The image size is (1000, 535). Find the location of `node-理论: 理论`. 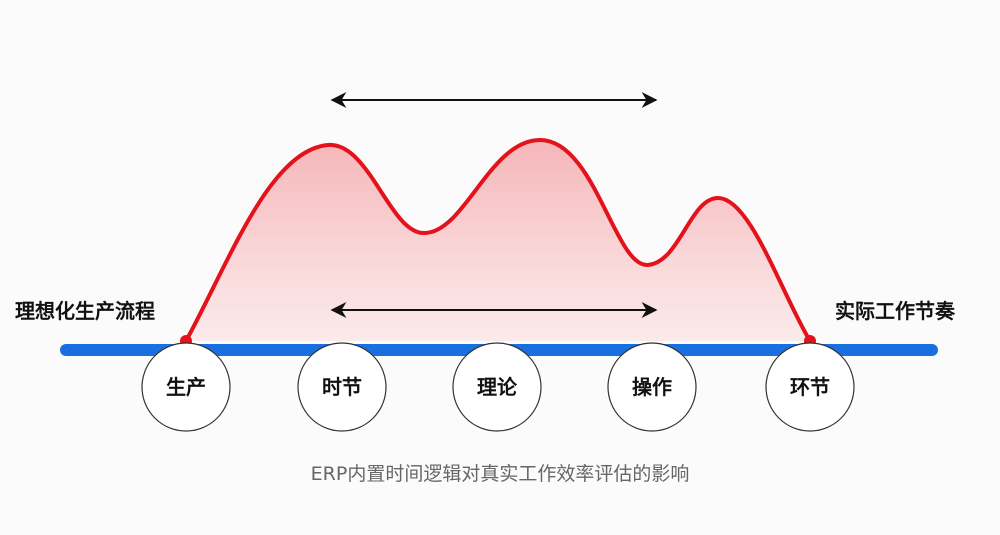

node-理论: 理论 is located at coordinates (497, 387).